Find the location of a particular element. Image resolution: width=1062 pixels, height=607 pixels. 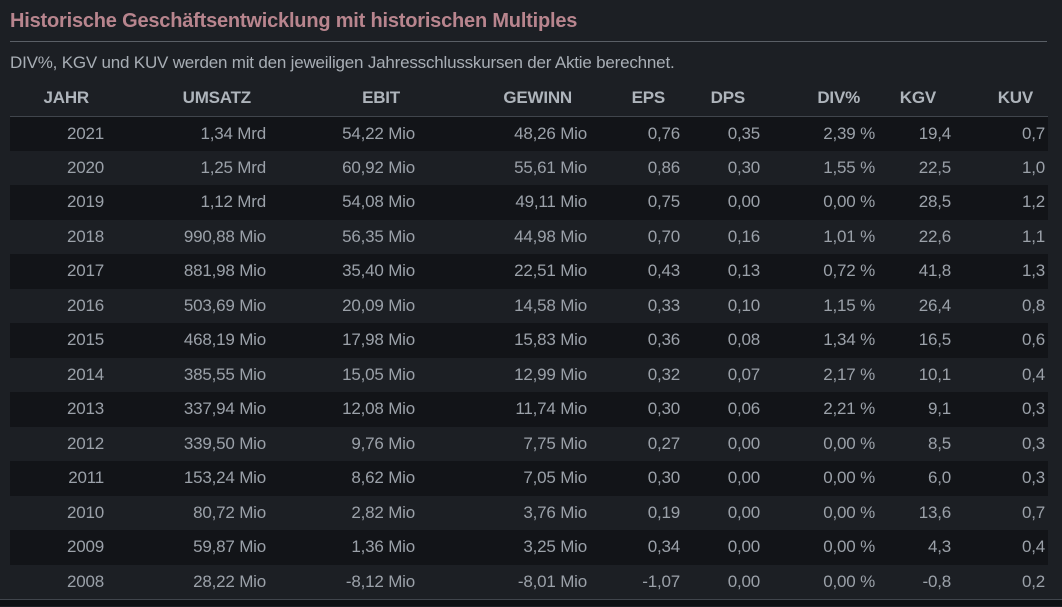

column-header-div: DIV% is located at coordinates (817, 99).